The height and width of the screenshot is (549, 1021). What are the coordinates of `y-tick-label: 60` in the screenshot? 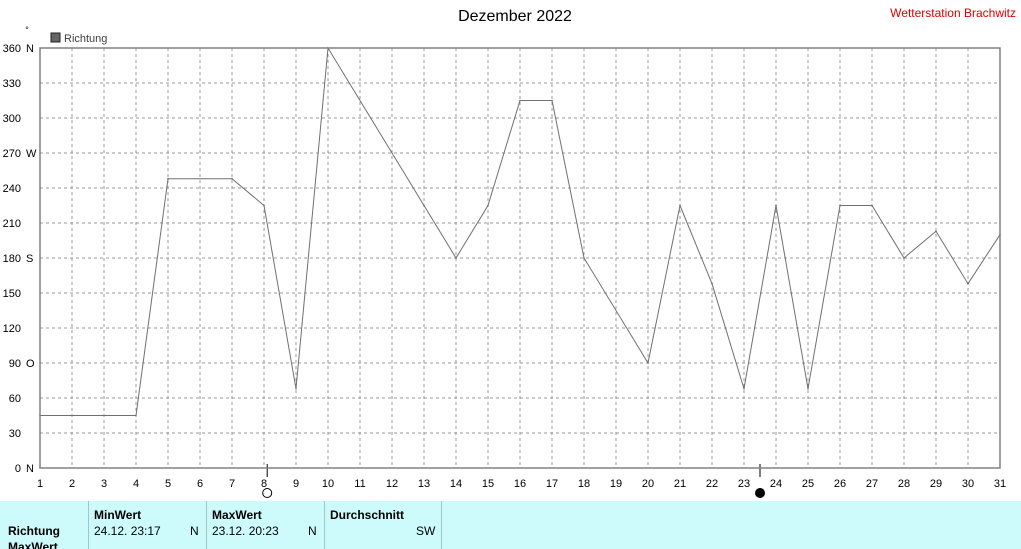 It's located at (15, 399).